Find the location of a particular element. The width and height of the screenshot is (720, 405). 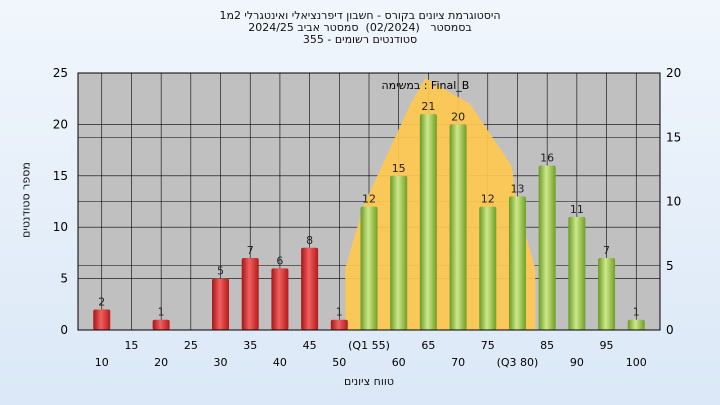

bar-value-label: 5 is located at coordinates (220, 271).